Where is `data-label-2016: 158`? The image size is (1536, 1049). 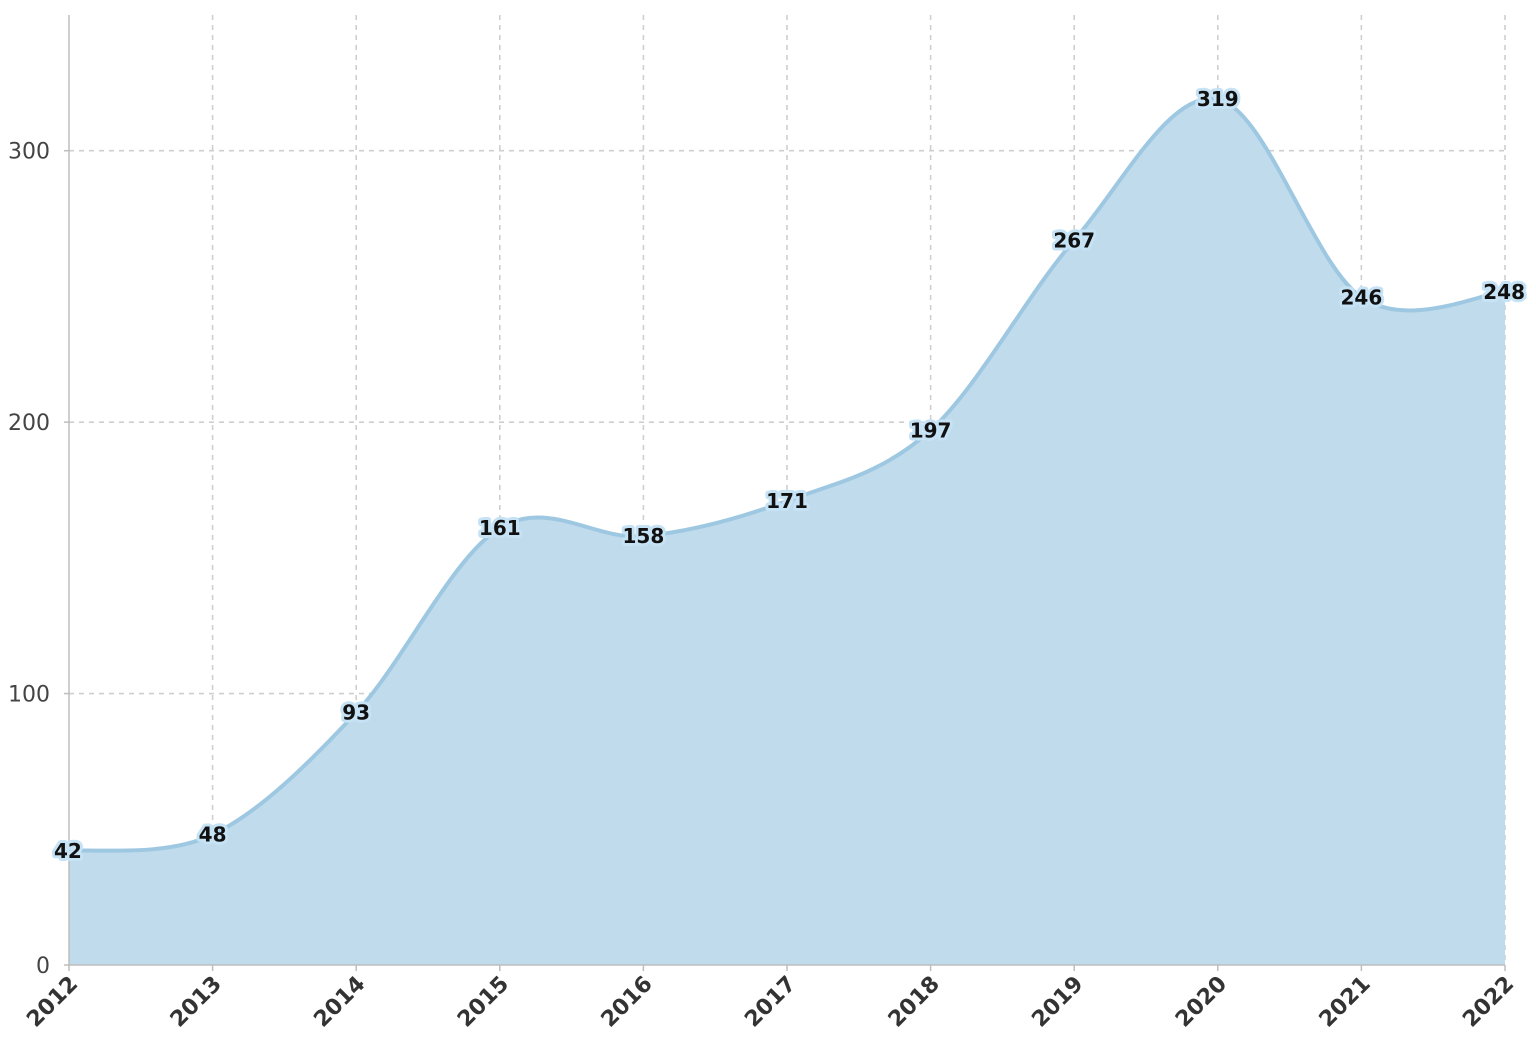 data-label-2016: 158 is located at coordinates (644, 536).